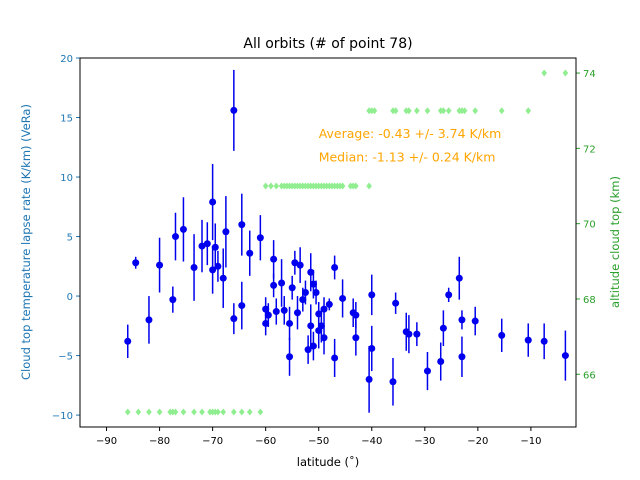  I want to click on y-left-tick-label: 0, so click(70, 297).